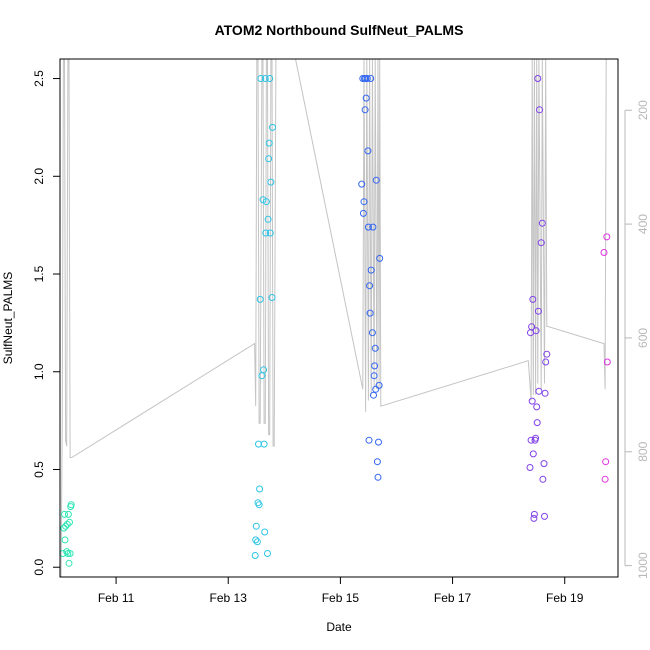 Image resolution: width=650 pixels, height=650 pixels. I want to click on right-y-tick-label: 600, so click(643, 338).